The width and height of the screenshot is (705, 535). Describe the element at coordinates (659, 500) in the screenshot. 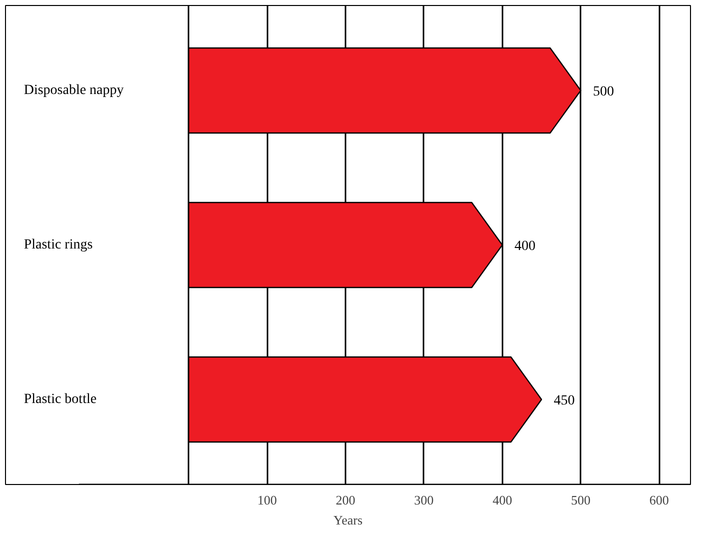

I see `x-tick-label: 600` at that location.